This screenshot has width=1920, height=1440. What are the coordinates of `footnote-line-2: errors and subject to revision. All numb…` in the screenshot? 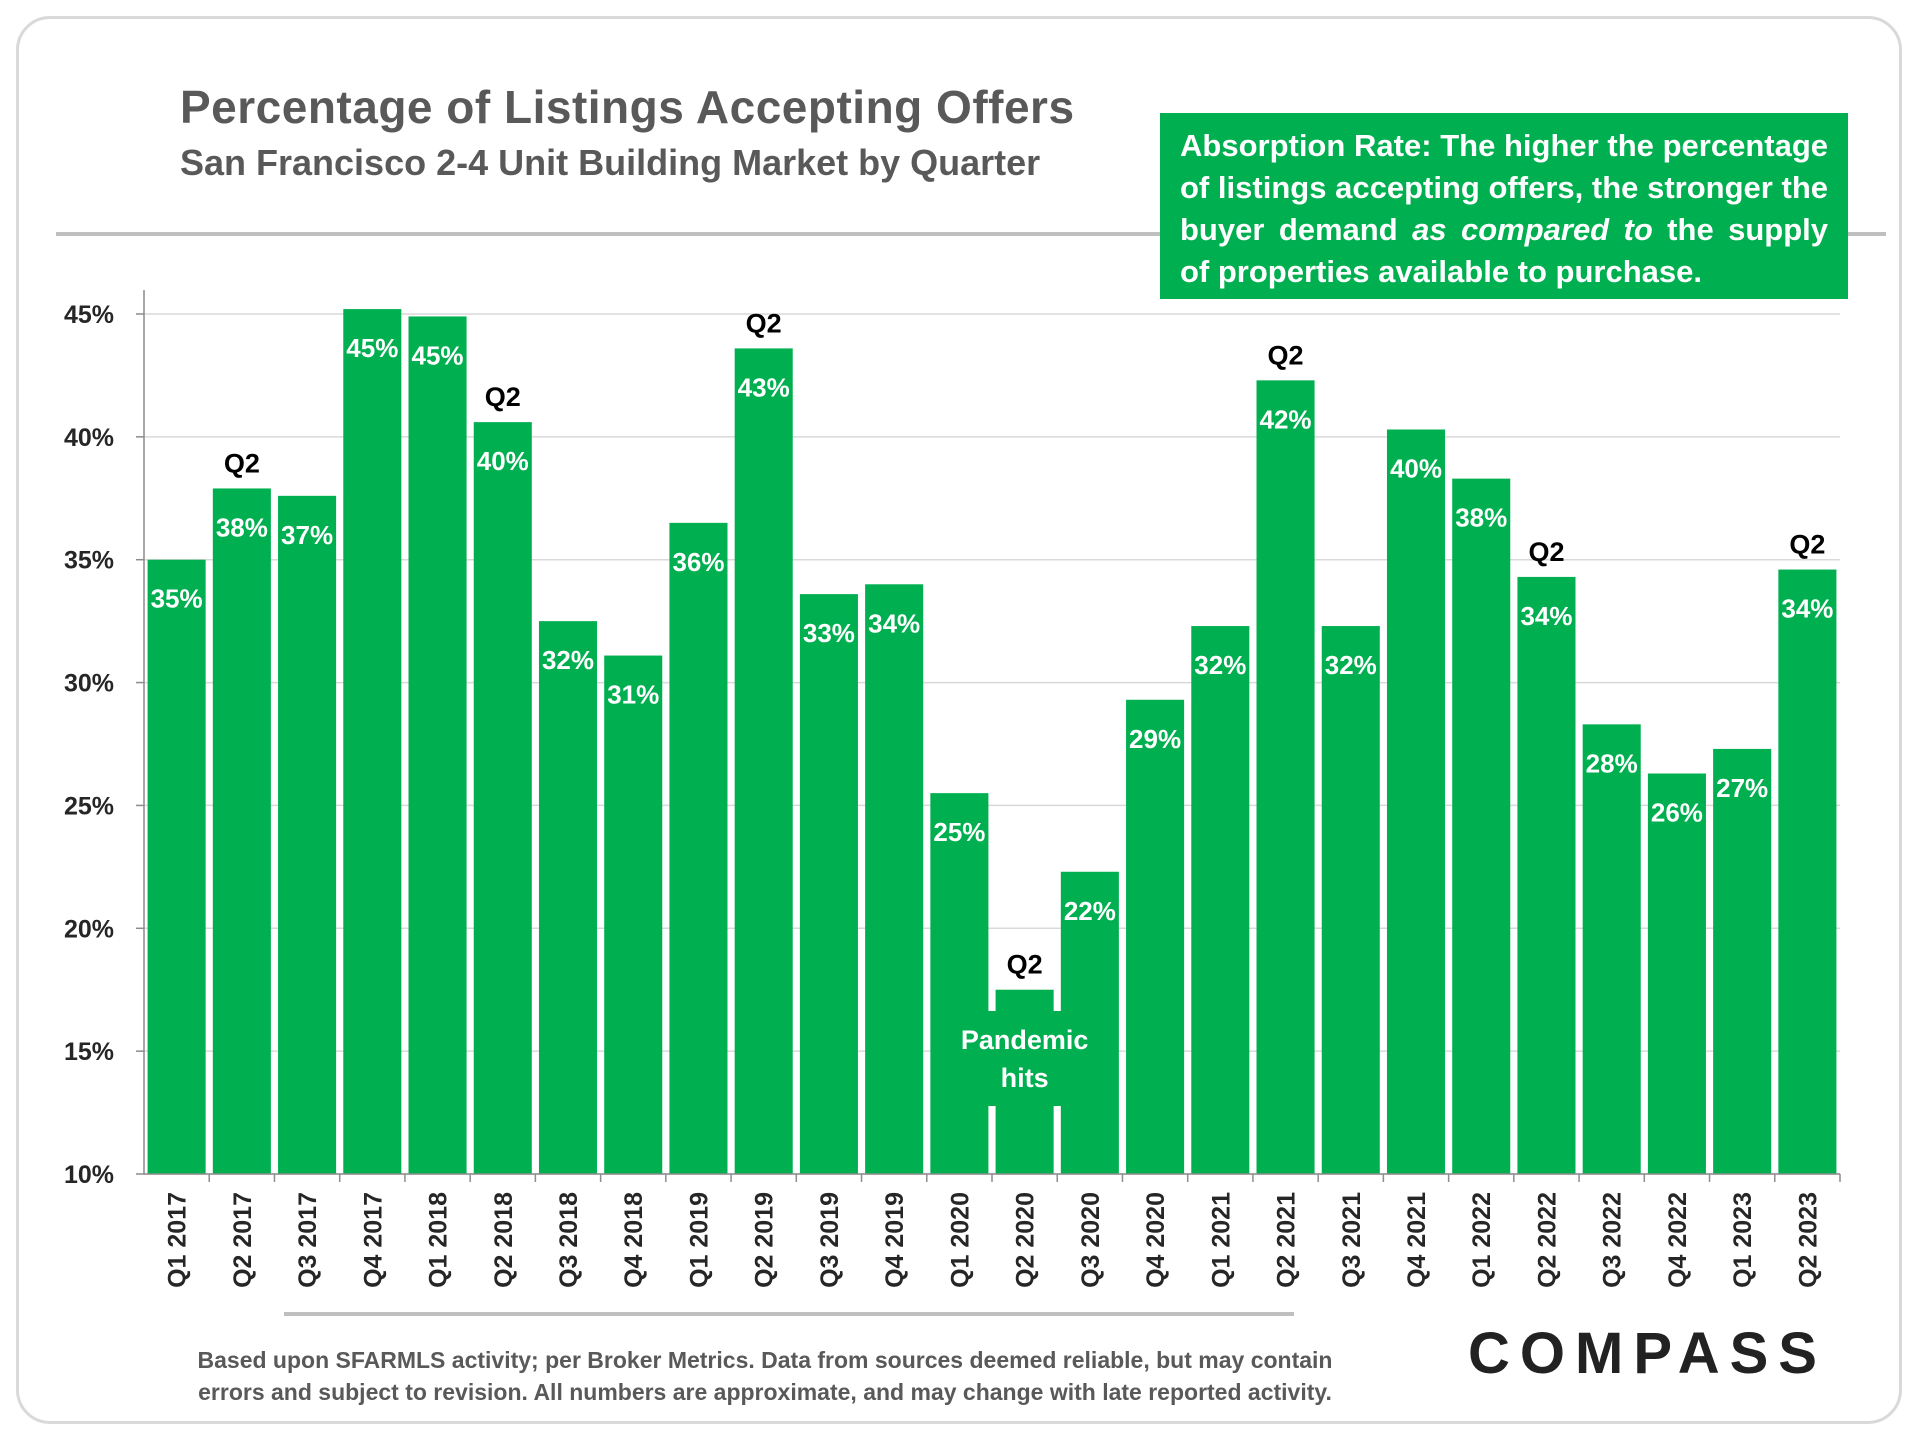 It's located at (765, 1392).